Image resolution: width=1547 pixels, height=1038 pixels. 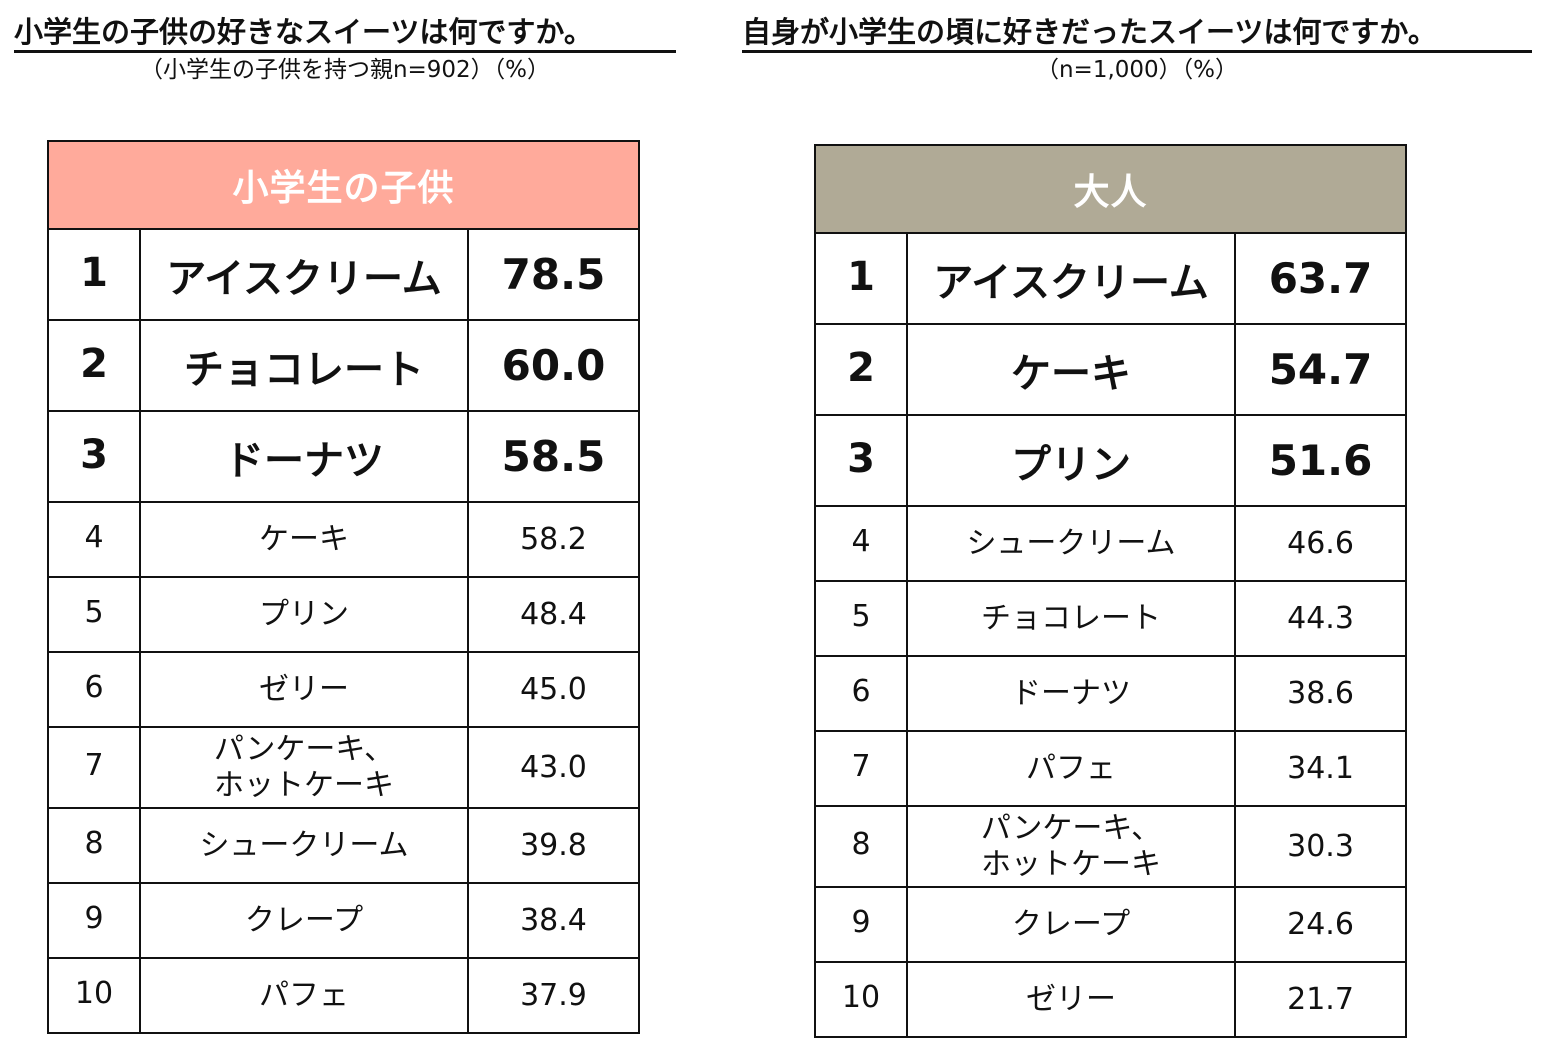 I want to click on table-row: 9 クレープ 24.6, so click(x=1111, y=924).